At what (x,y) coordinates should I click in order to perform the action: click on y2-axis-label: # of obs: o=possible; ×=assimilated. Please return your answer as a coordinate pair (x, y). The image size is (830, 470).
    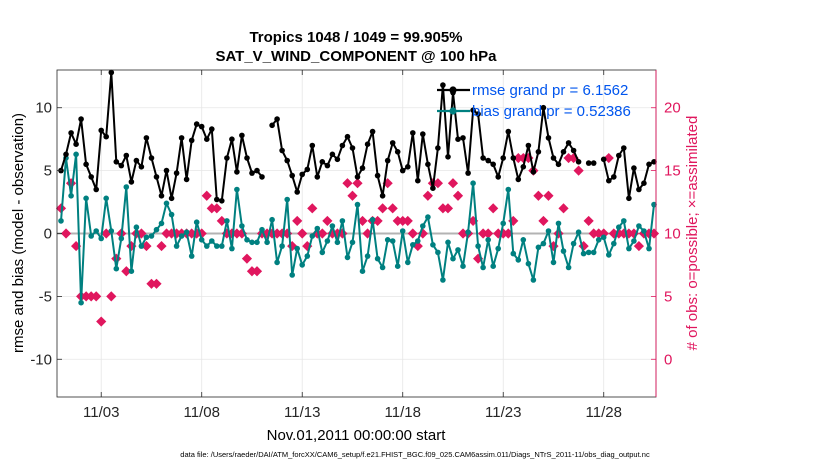
    Looking at the image, I should click on (692, 233).